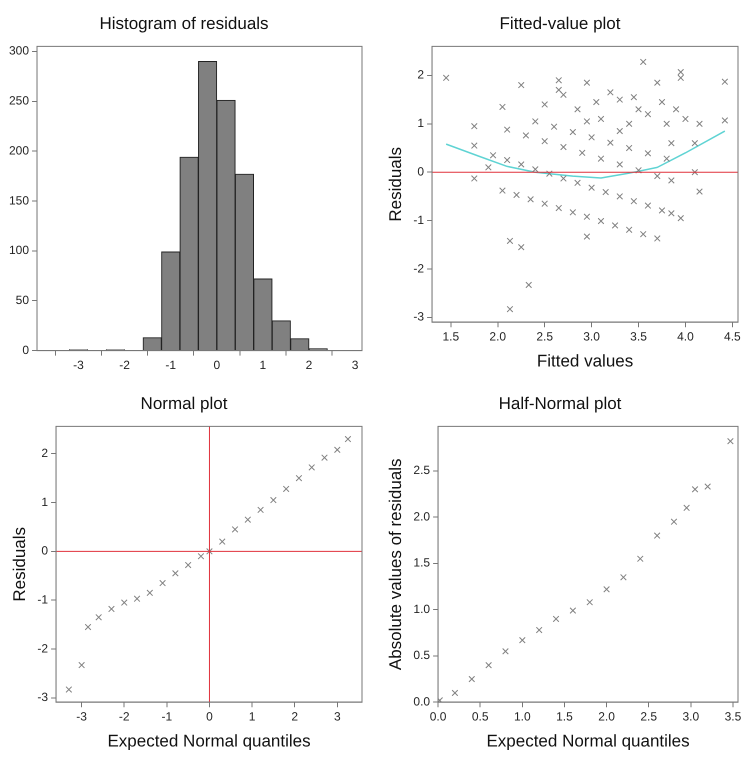  Describe the element at coordinates (19, 101) in the screenshot. I see `y-tick-label: 250` at that location.